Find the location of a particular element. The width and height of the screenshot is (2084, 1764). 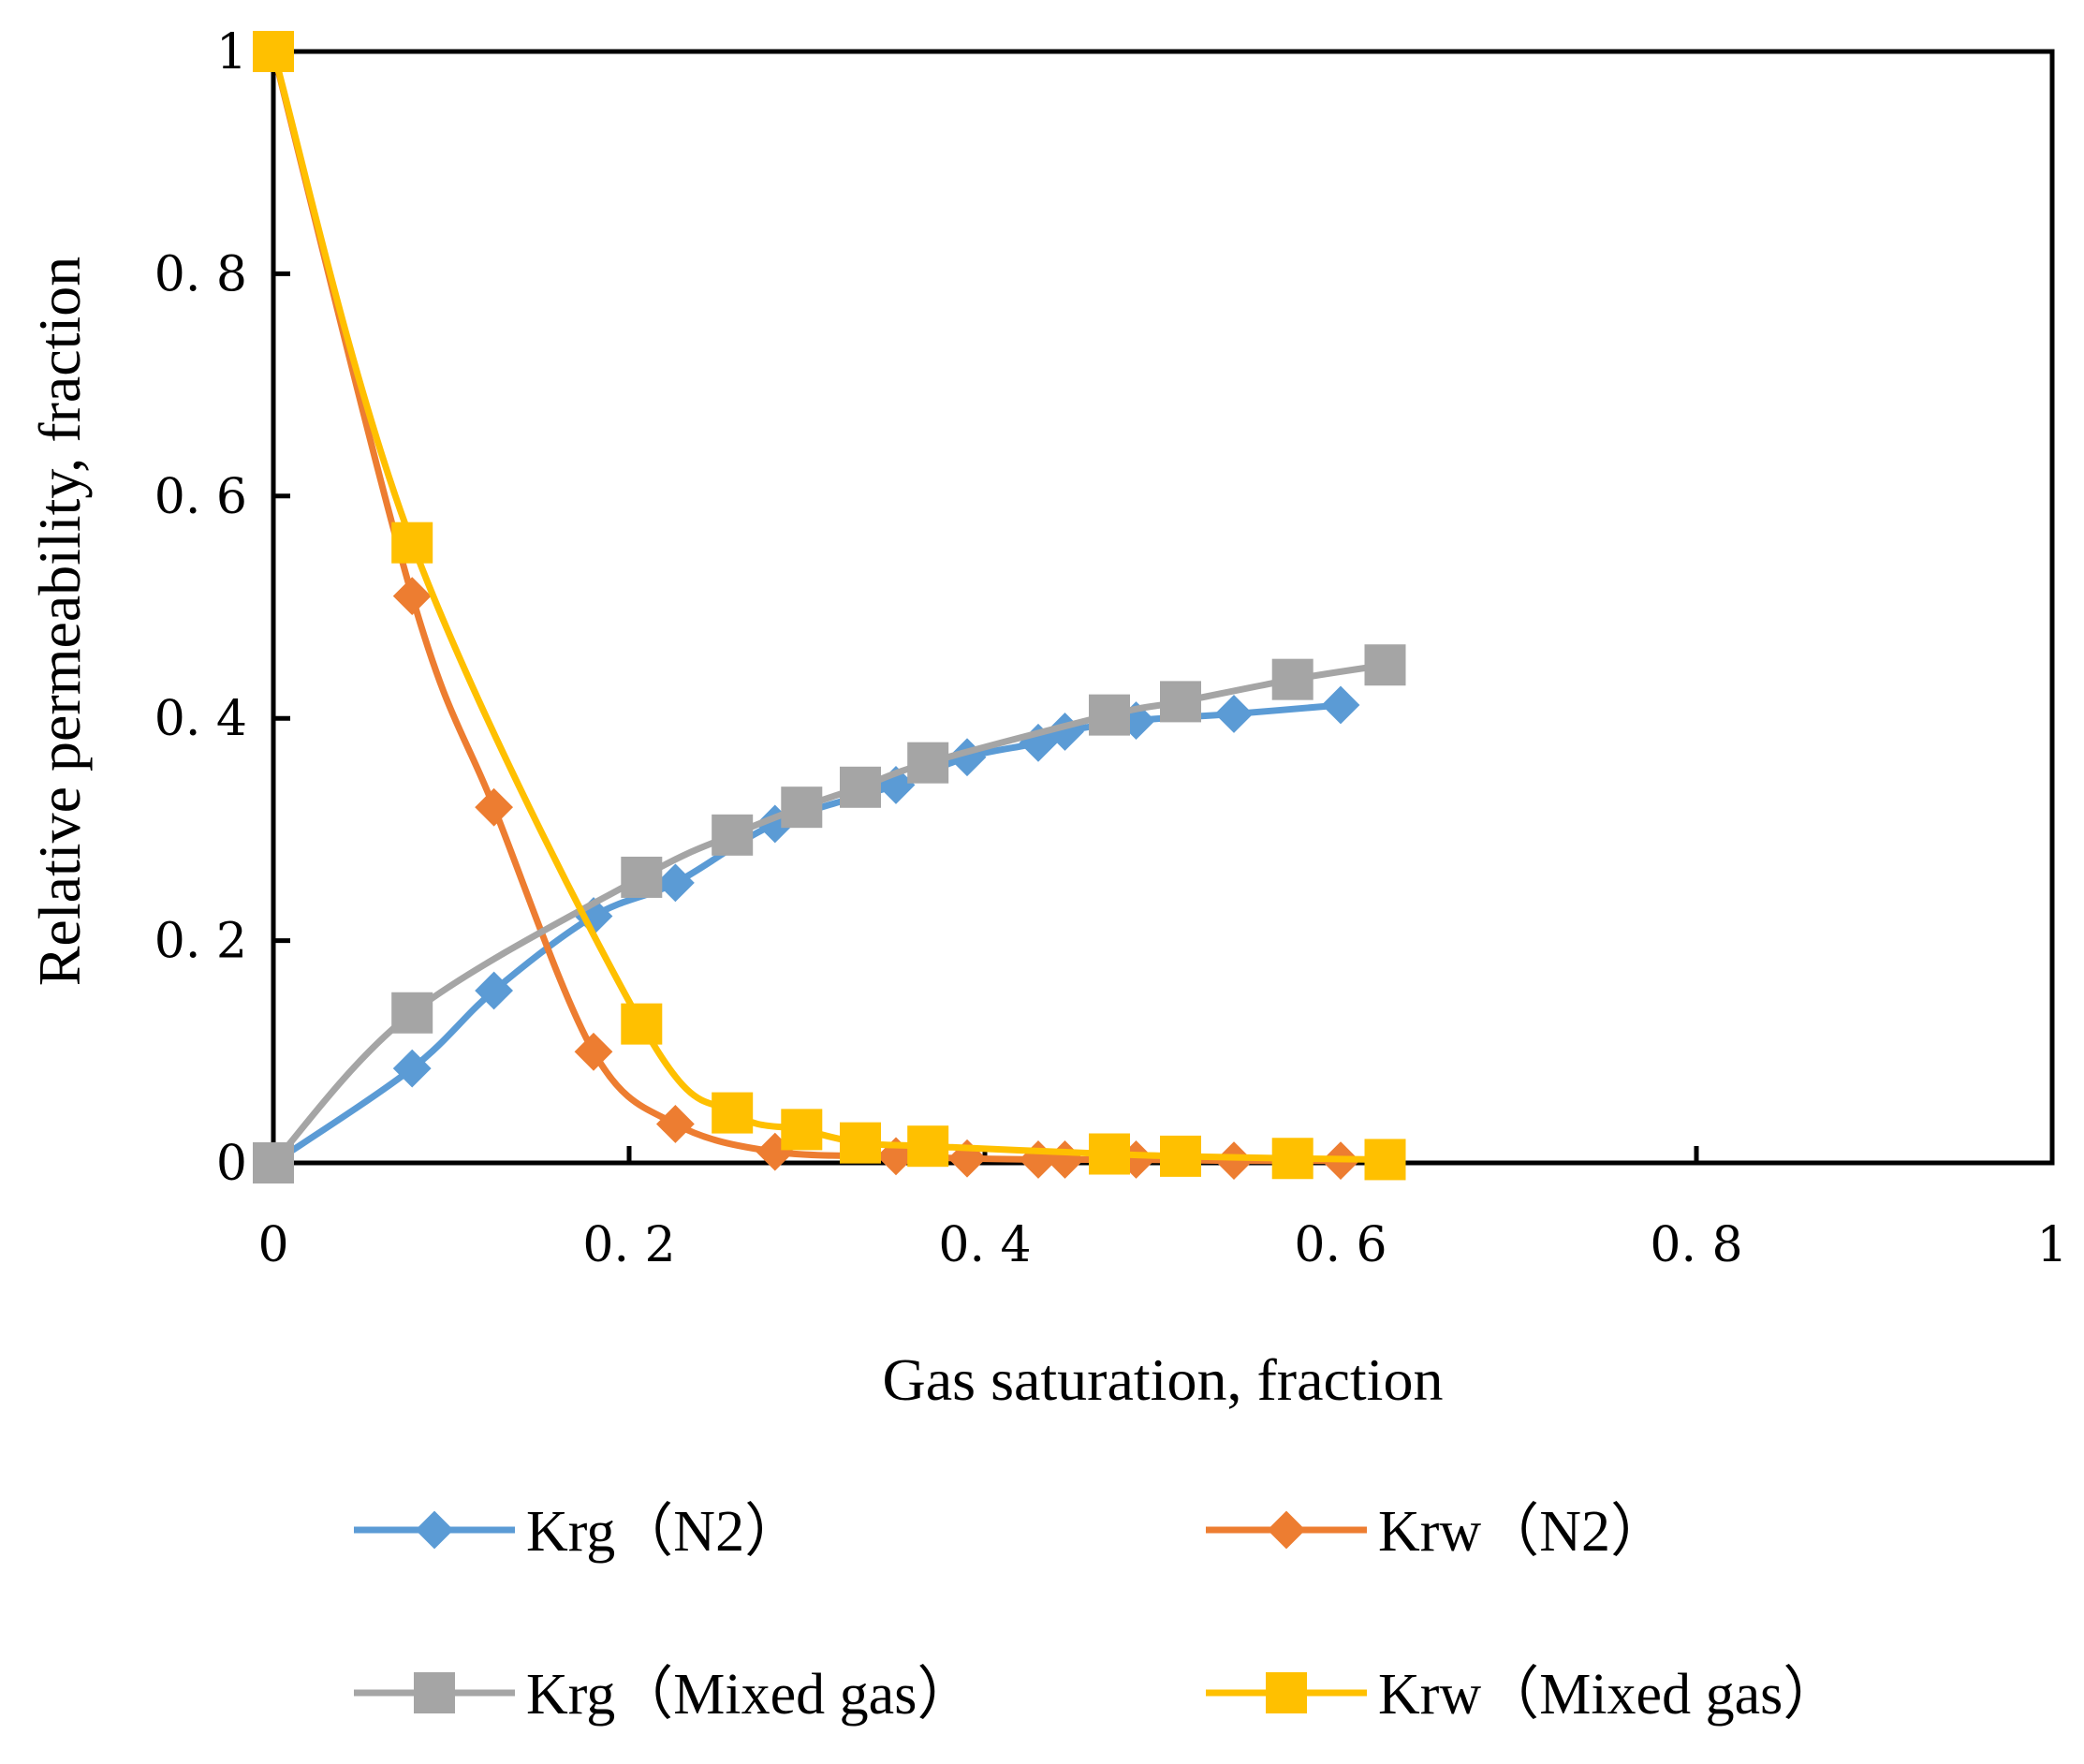

y-tick-label: 0. 4 is located at coordinates (200, 719).